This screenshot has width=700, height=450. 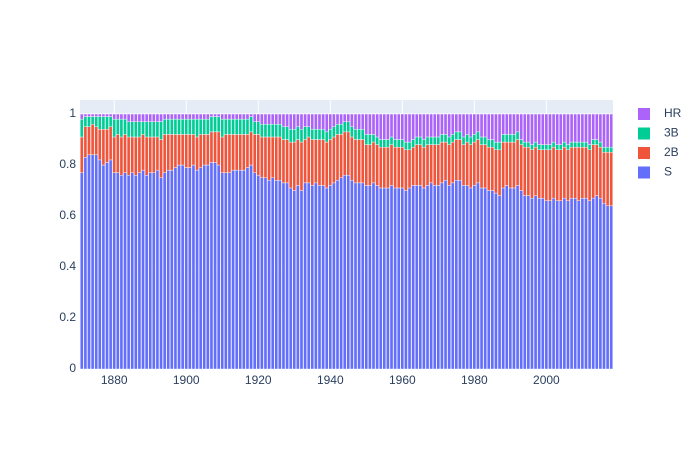 I want to click on x-tick-label: 1880, so click(x=114, y=380).